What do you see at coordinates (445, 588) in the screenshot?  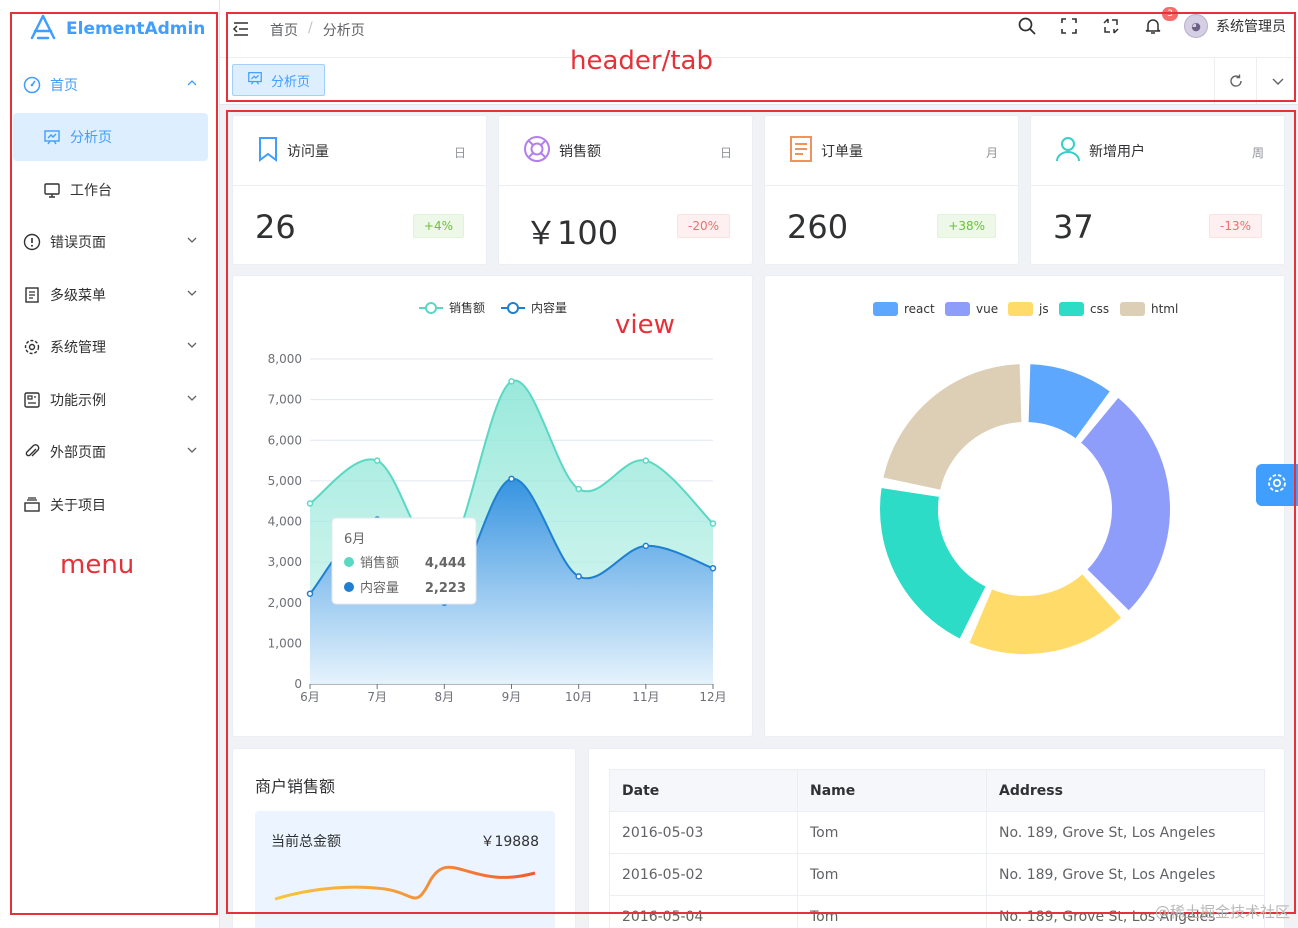 I see `tooltip-value: 2,223` at bounding box center [445, 588].